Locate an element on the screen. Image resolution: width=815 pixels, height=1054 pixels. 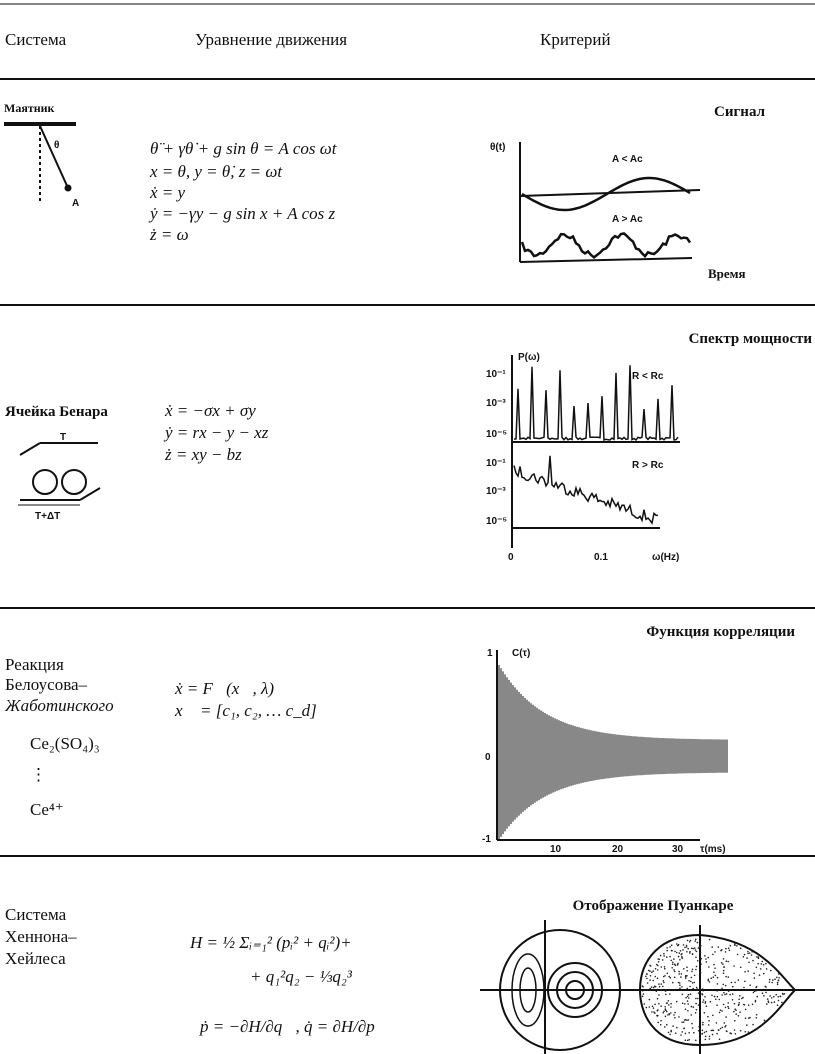
tick-label: 0 is located at coordinates (488, 757).